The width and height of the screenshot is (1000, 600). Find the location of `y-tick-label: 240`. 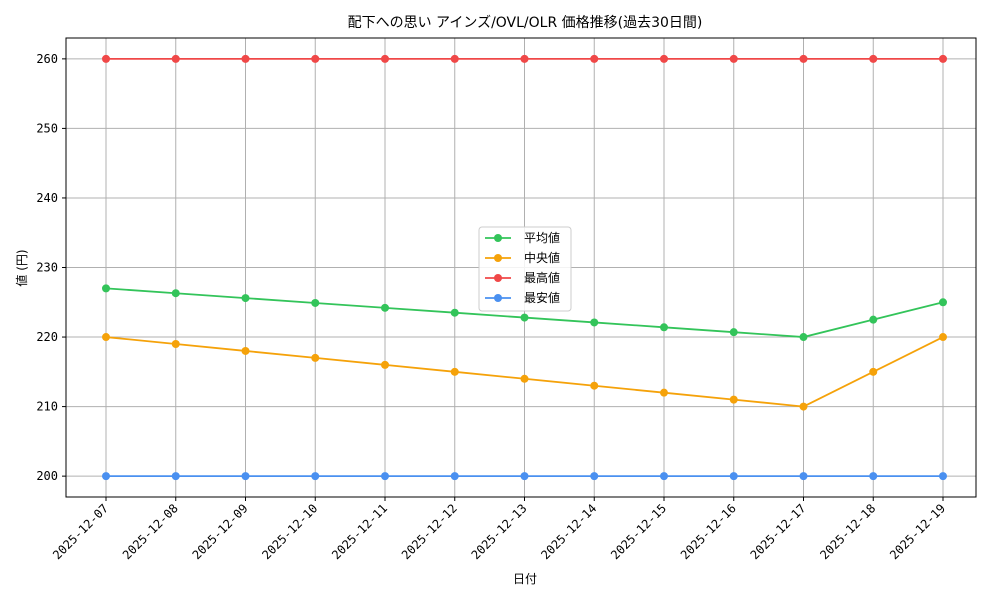

y-tick-label: 240 is located at coordinates (47, 198).